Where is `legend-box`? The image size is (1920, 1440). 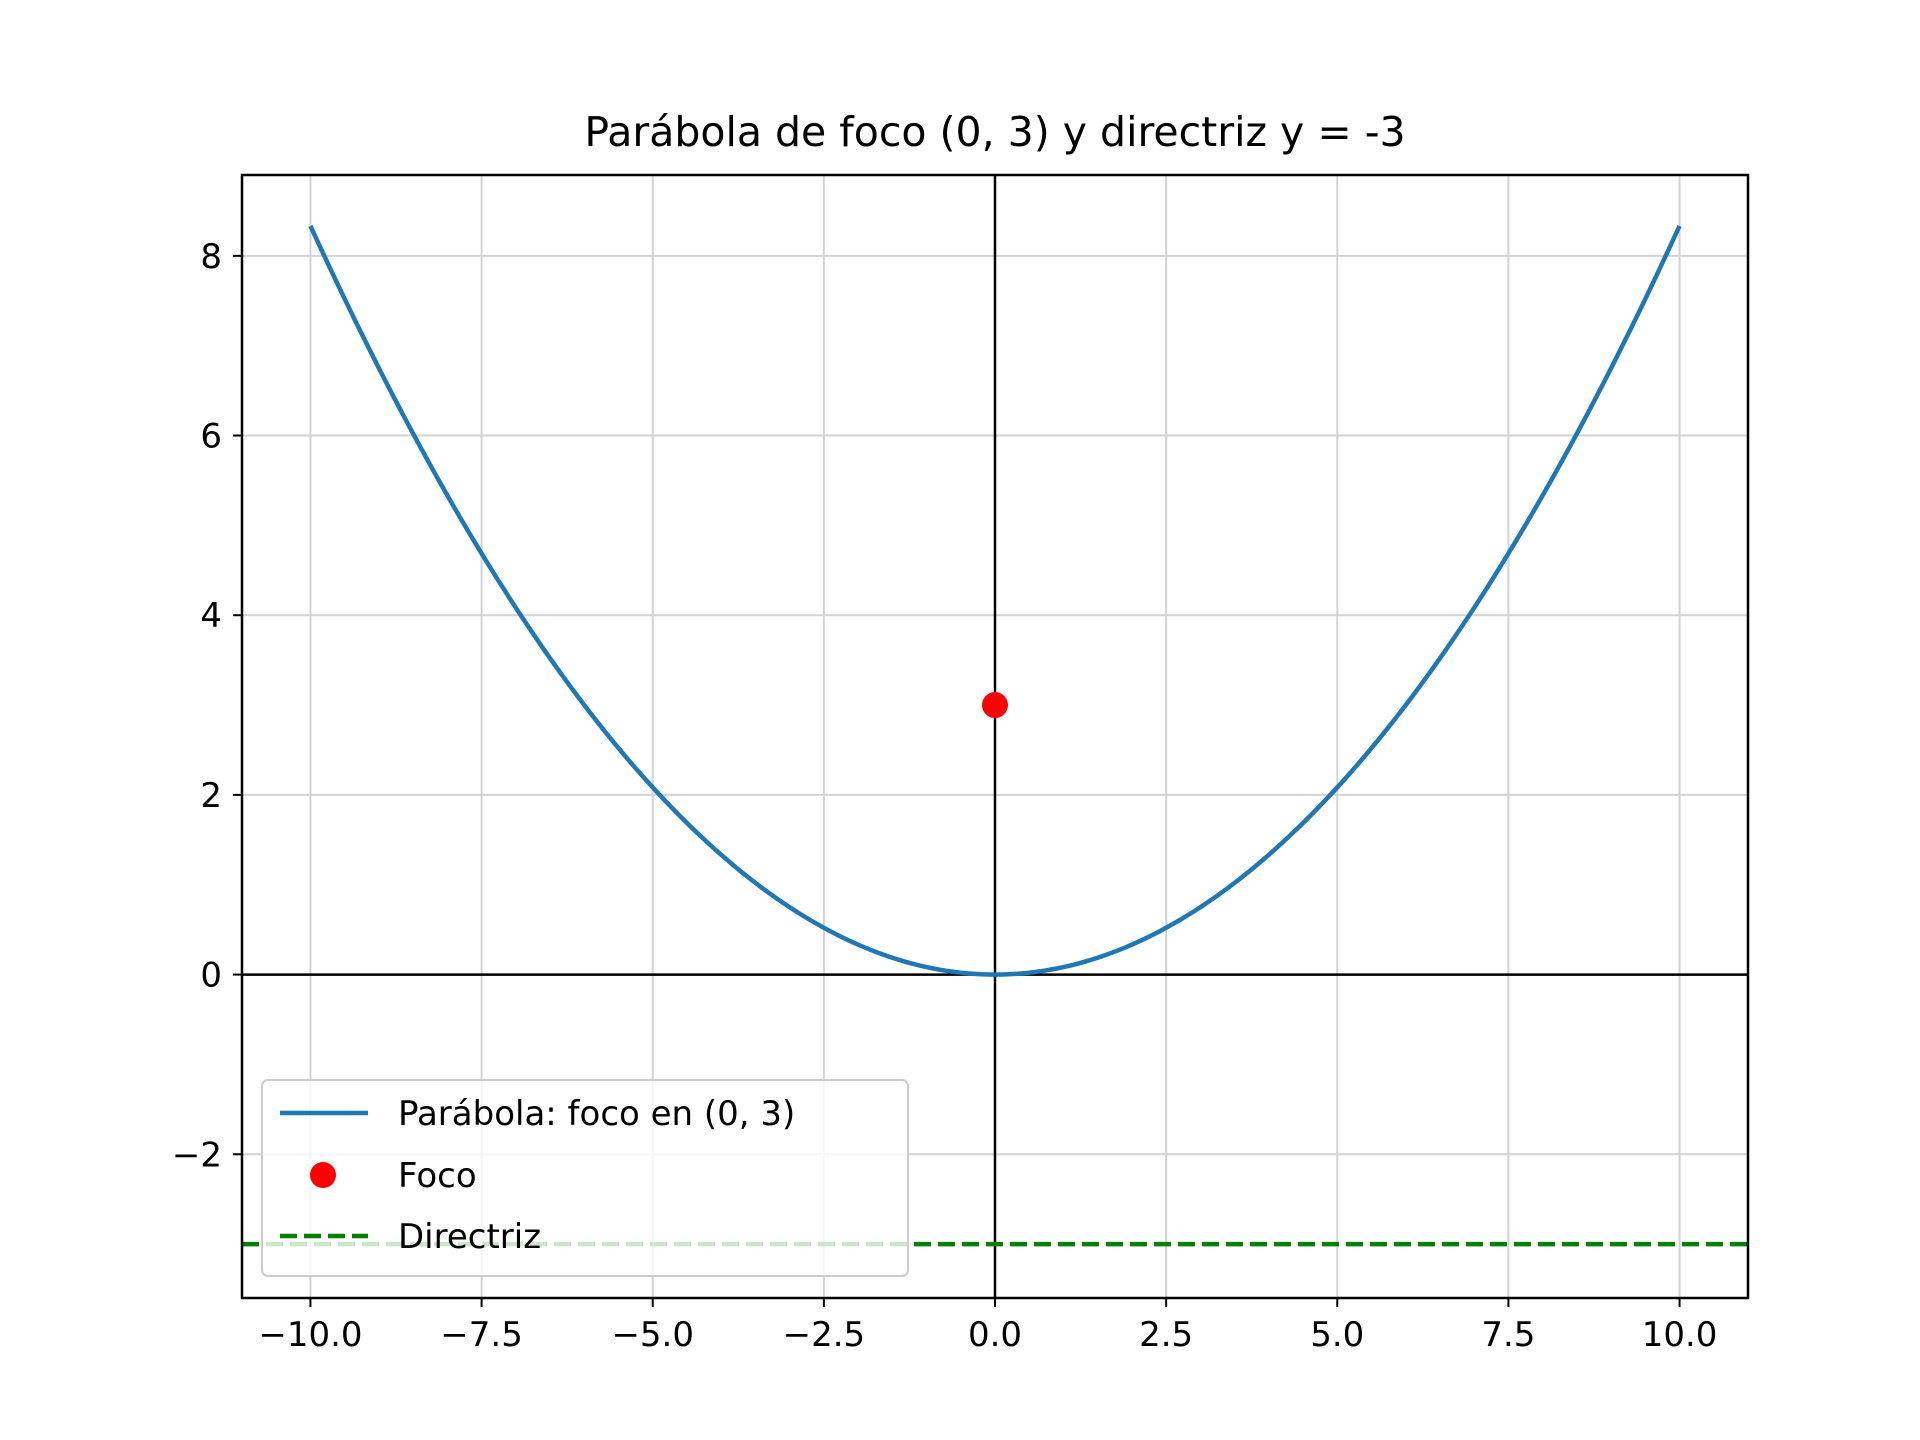 legend-box is located at coordinates (585, 1178).